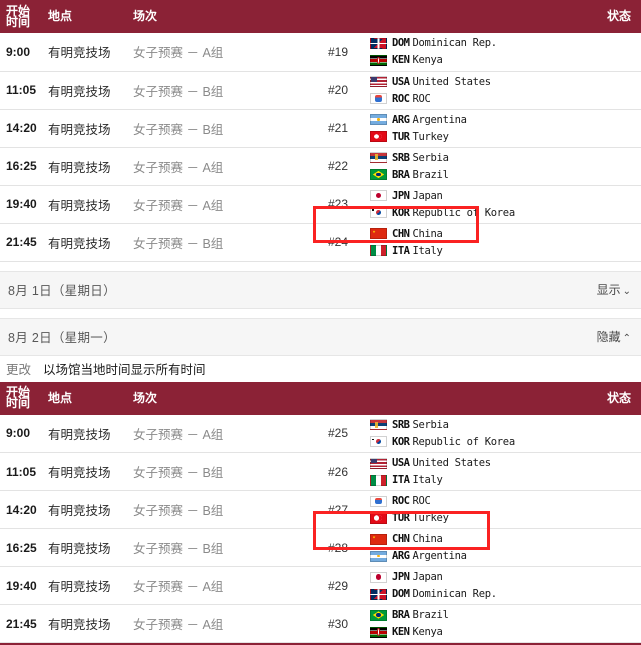 The height and width of the screenshot is (645, 641). What do you see at coordinates (19, 370) in the screenshot?
I see `change-timezone-link: 更改` at bounding box center [19, 370].